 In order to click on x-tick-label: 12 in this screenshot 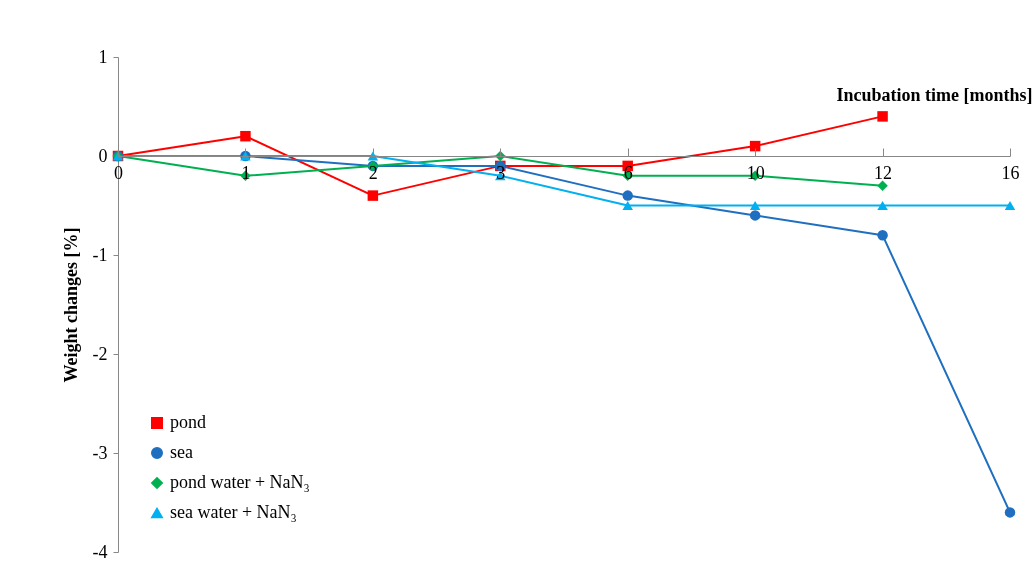, I will do `click(883, 172)`.